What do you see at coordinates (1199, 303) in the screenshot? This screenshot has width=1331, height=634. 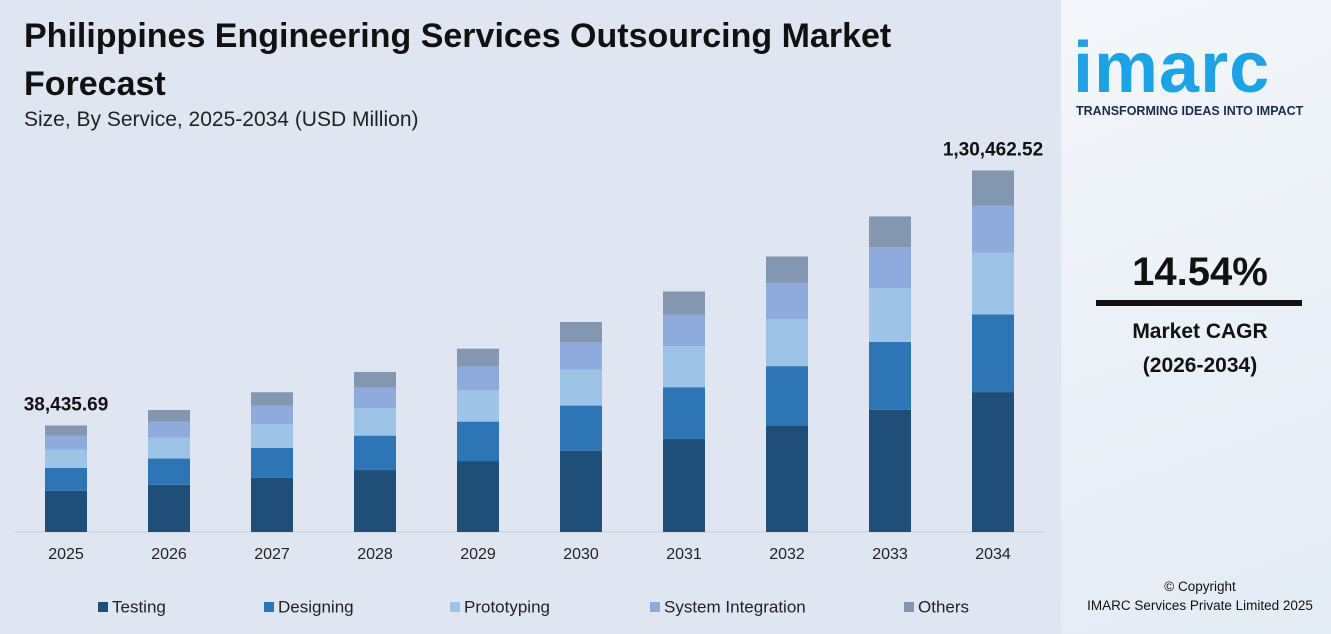 I see `divider` at bounding box center [1199, 303].